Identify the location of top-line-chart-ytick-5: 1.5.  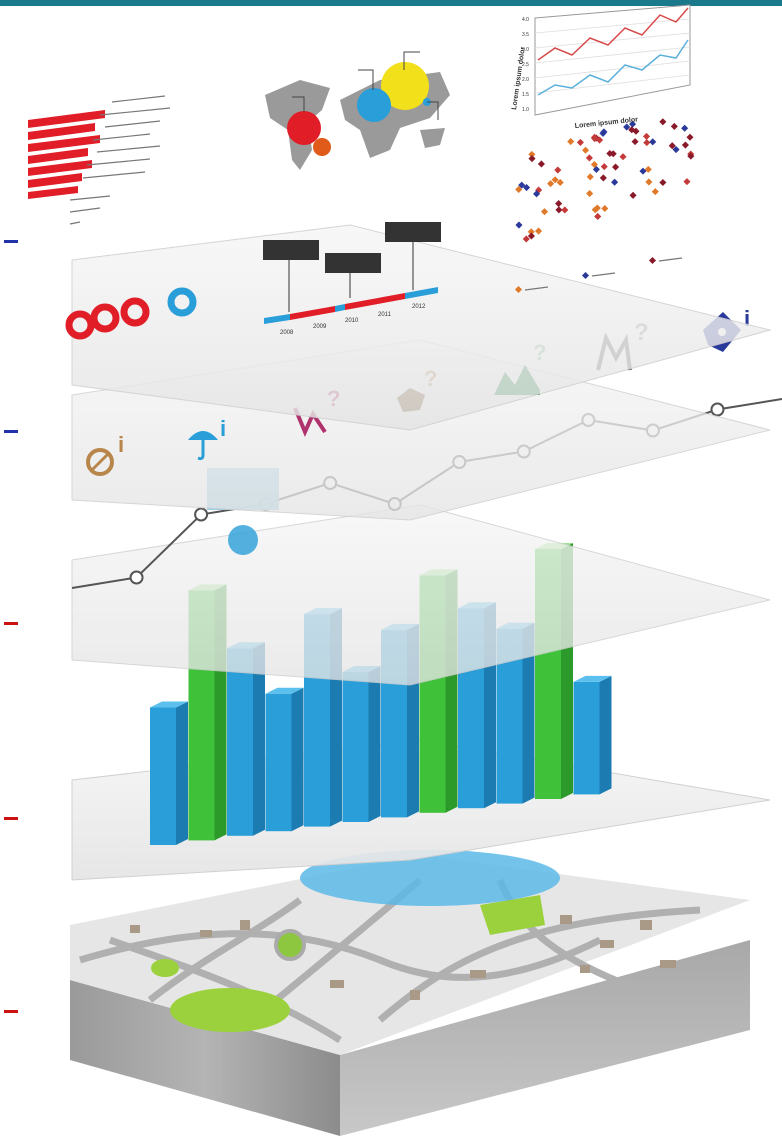
(525, 95).